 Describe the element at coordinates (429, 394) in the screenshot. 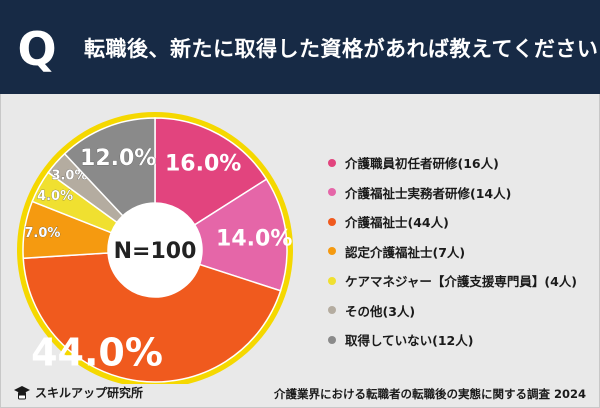

I see `survey-source: 介護業界における転職者の転職後の実態に関する調査 2024` at that location.